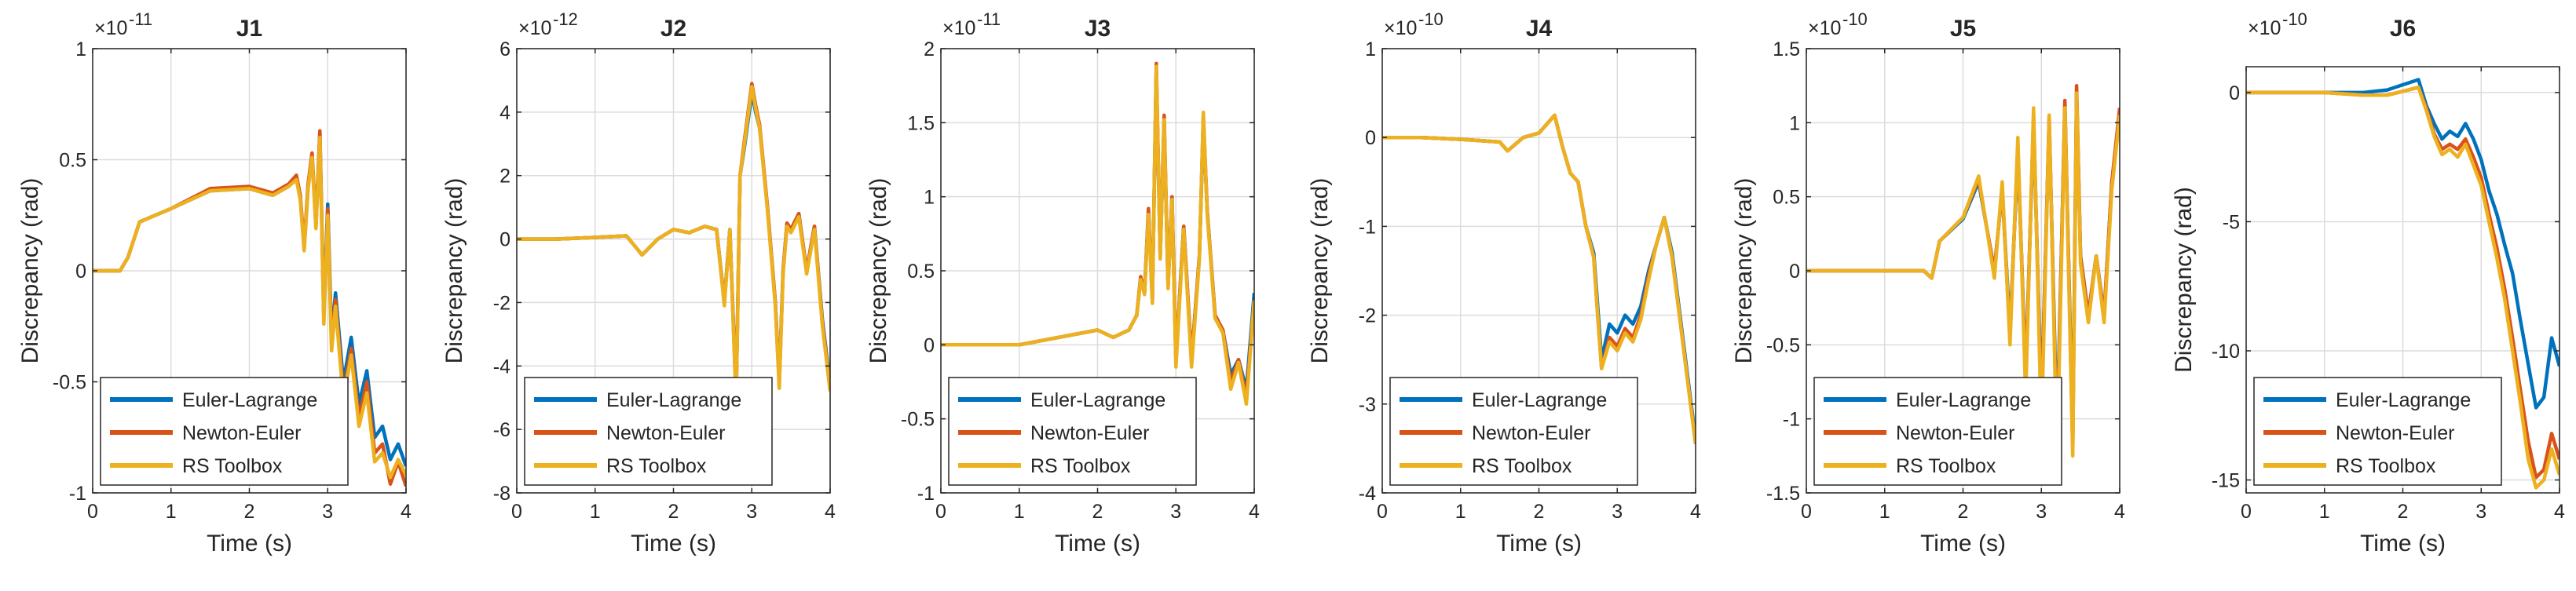 The width and height of the screenshot is (2576, 591). Describe the element at coordinates (1540, 29) in the screenshot. I see `chart-title: J4` at that location.